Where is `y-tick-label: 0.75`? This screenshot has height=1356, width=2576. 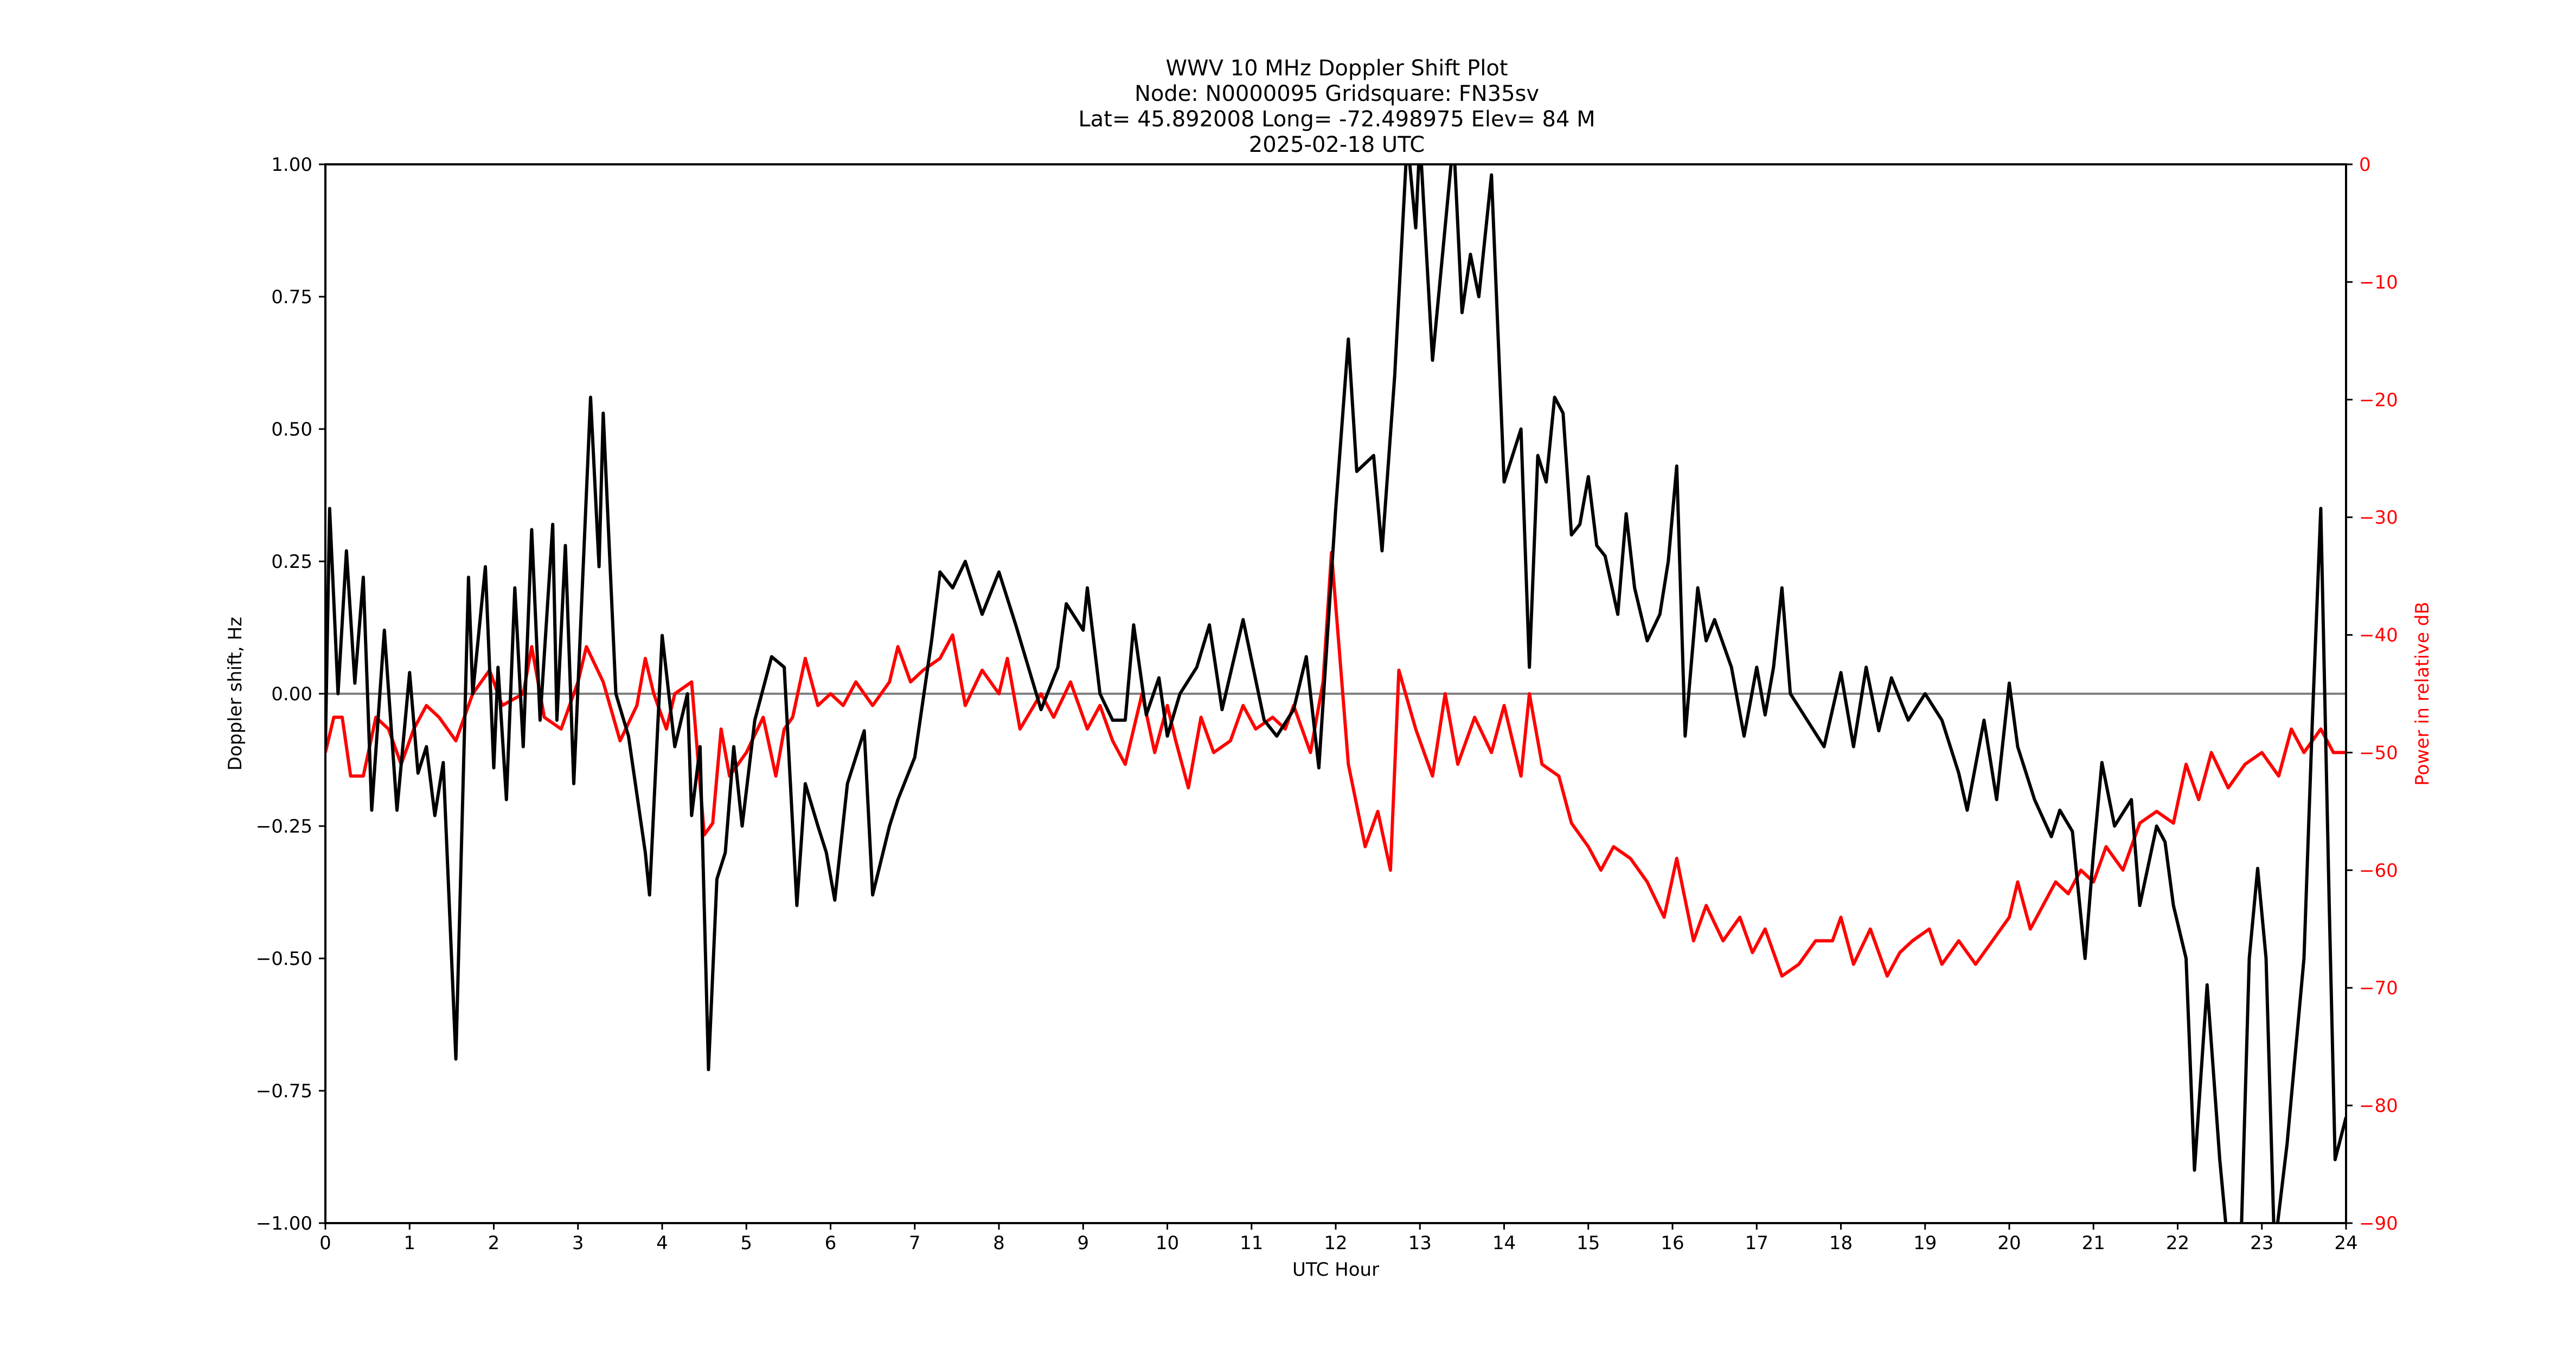 y-tick-label: 0.75 is located at coordinates (291, 297).